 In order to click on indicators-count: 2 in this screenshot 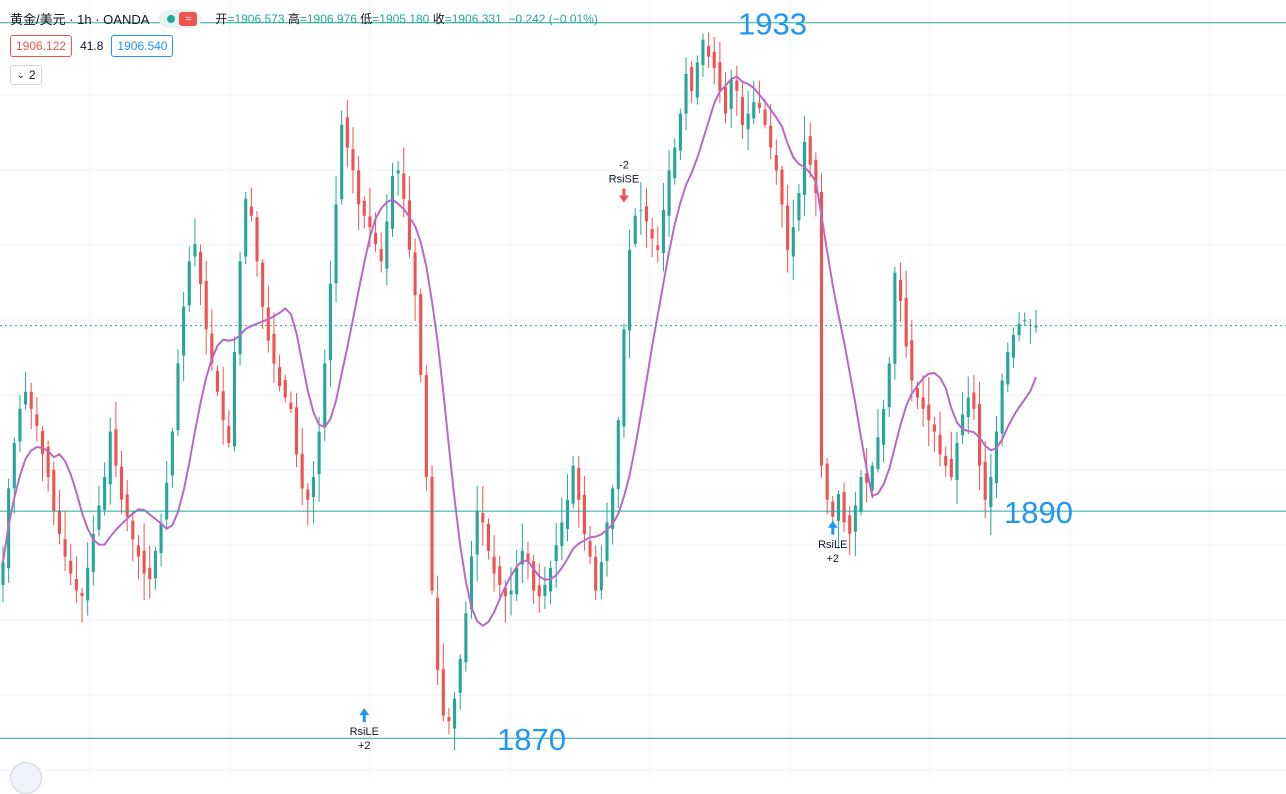, I will do `click(32, 75)`.